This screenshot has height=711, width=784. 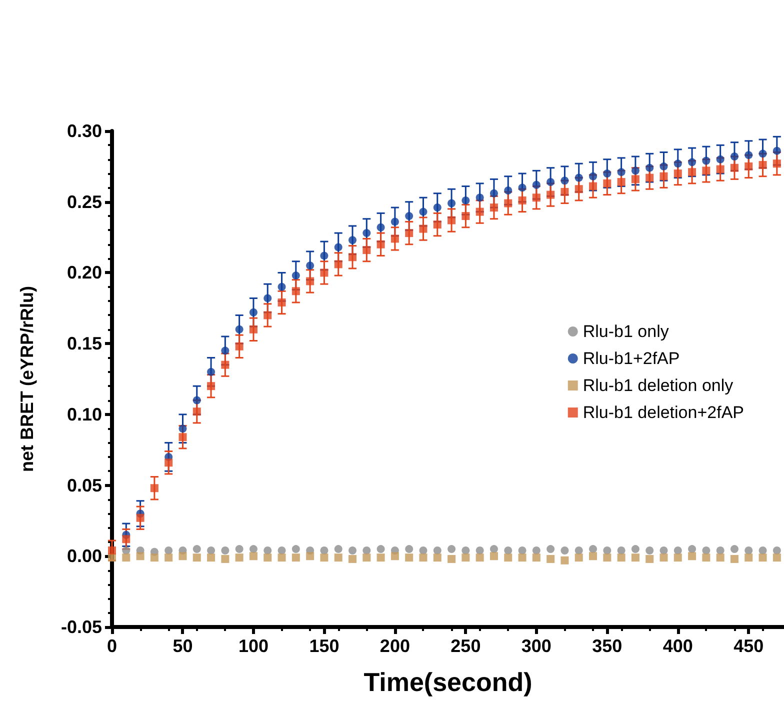 I want to click on y-tick-label: 0.20, so click(x=84, y=272).